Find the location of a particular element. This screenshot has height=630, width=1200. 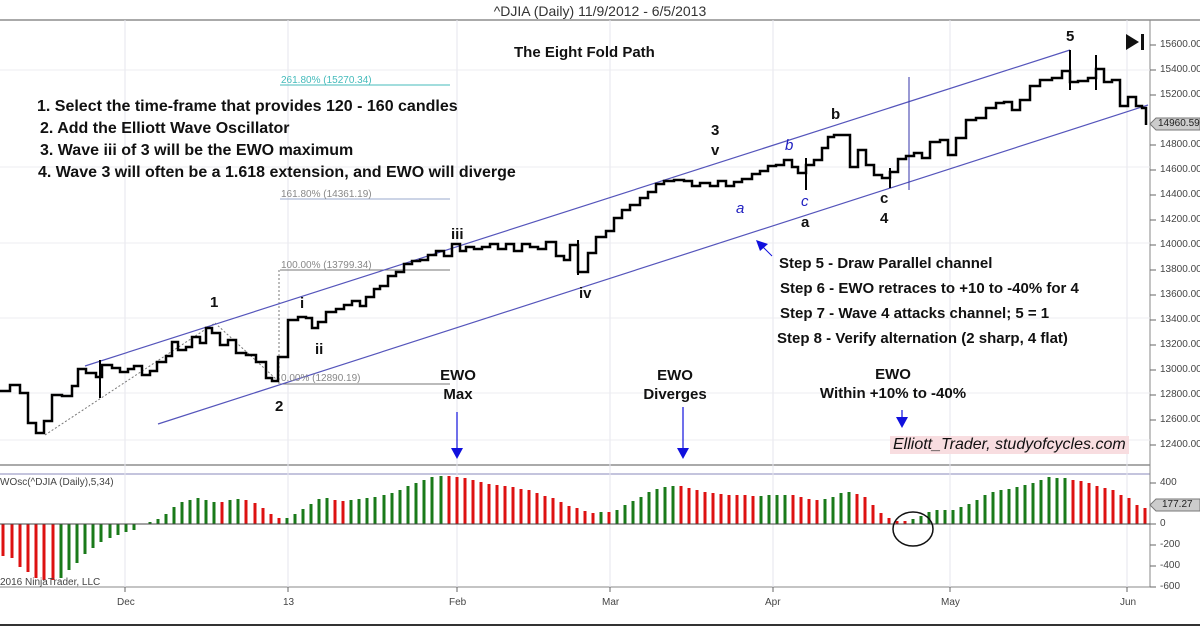

ewo-tick: -400 is located at coordinates (1170, 565).